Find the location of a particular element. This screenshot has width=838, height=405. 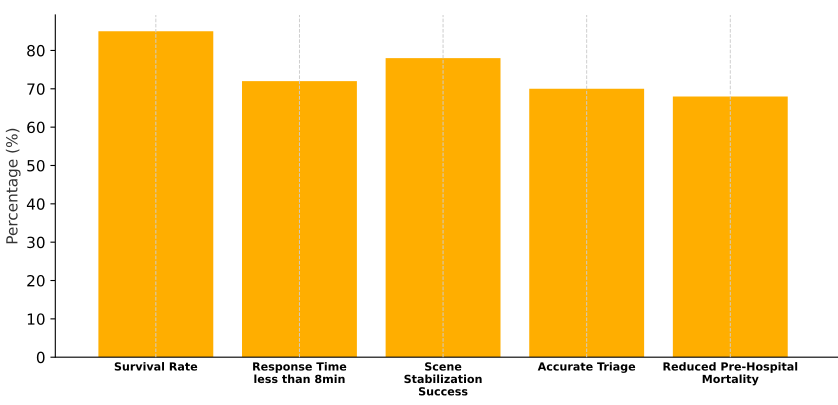

y-tick-label: 40 is located at coordinates (35, 204).